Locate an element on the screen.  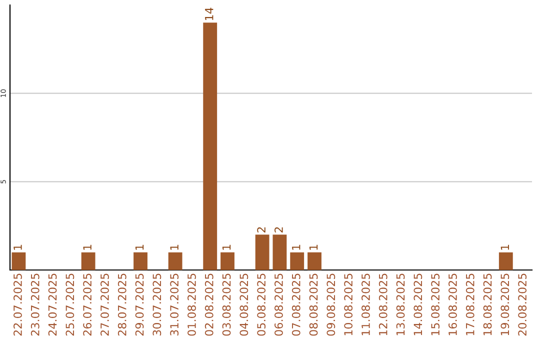
x-tick-label: 20.08.2025 is located at coordinates (522, 305).